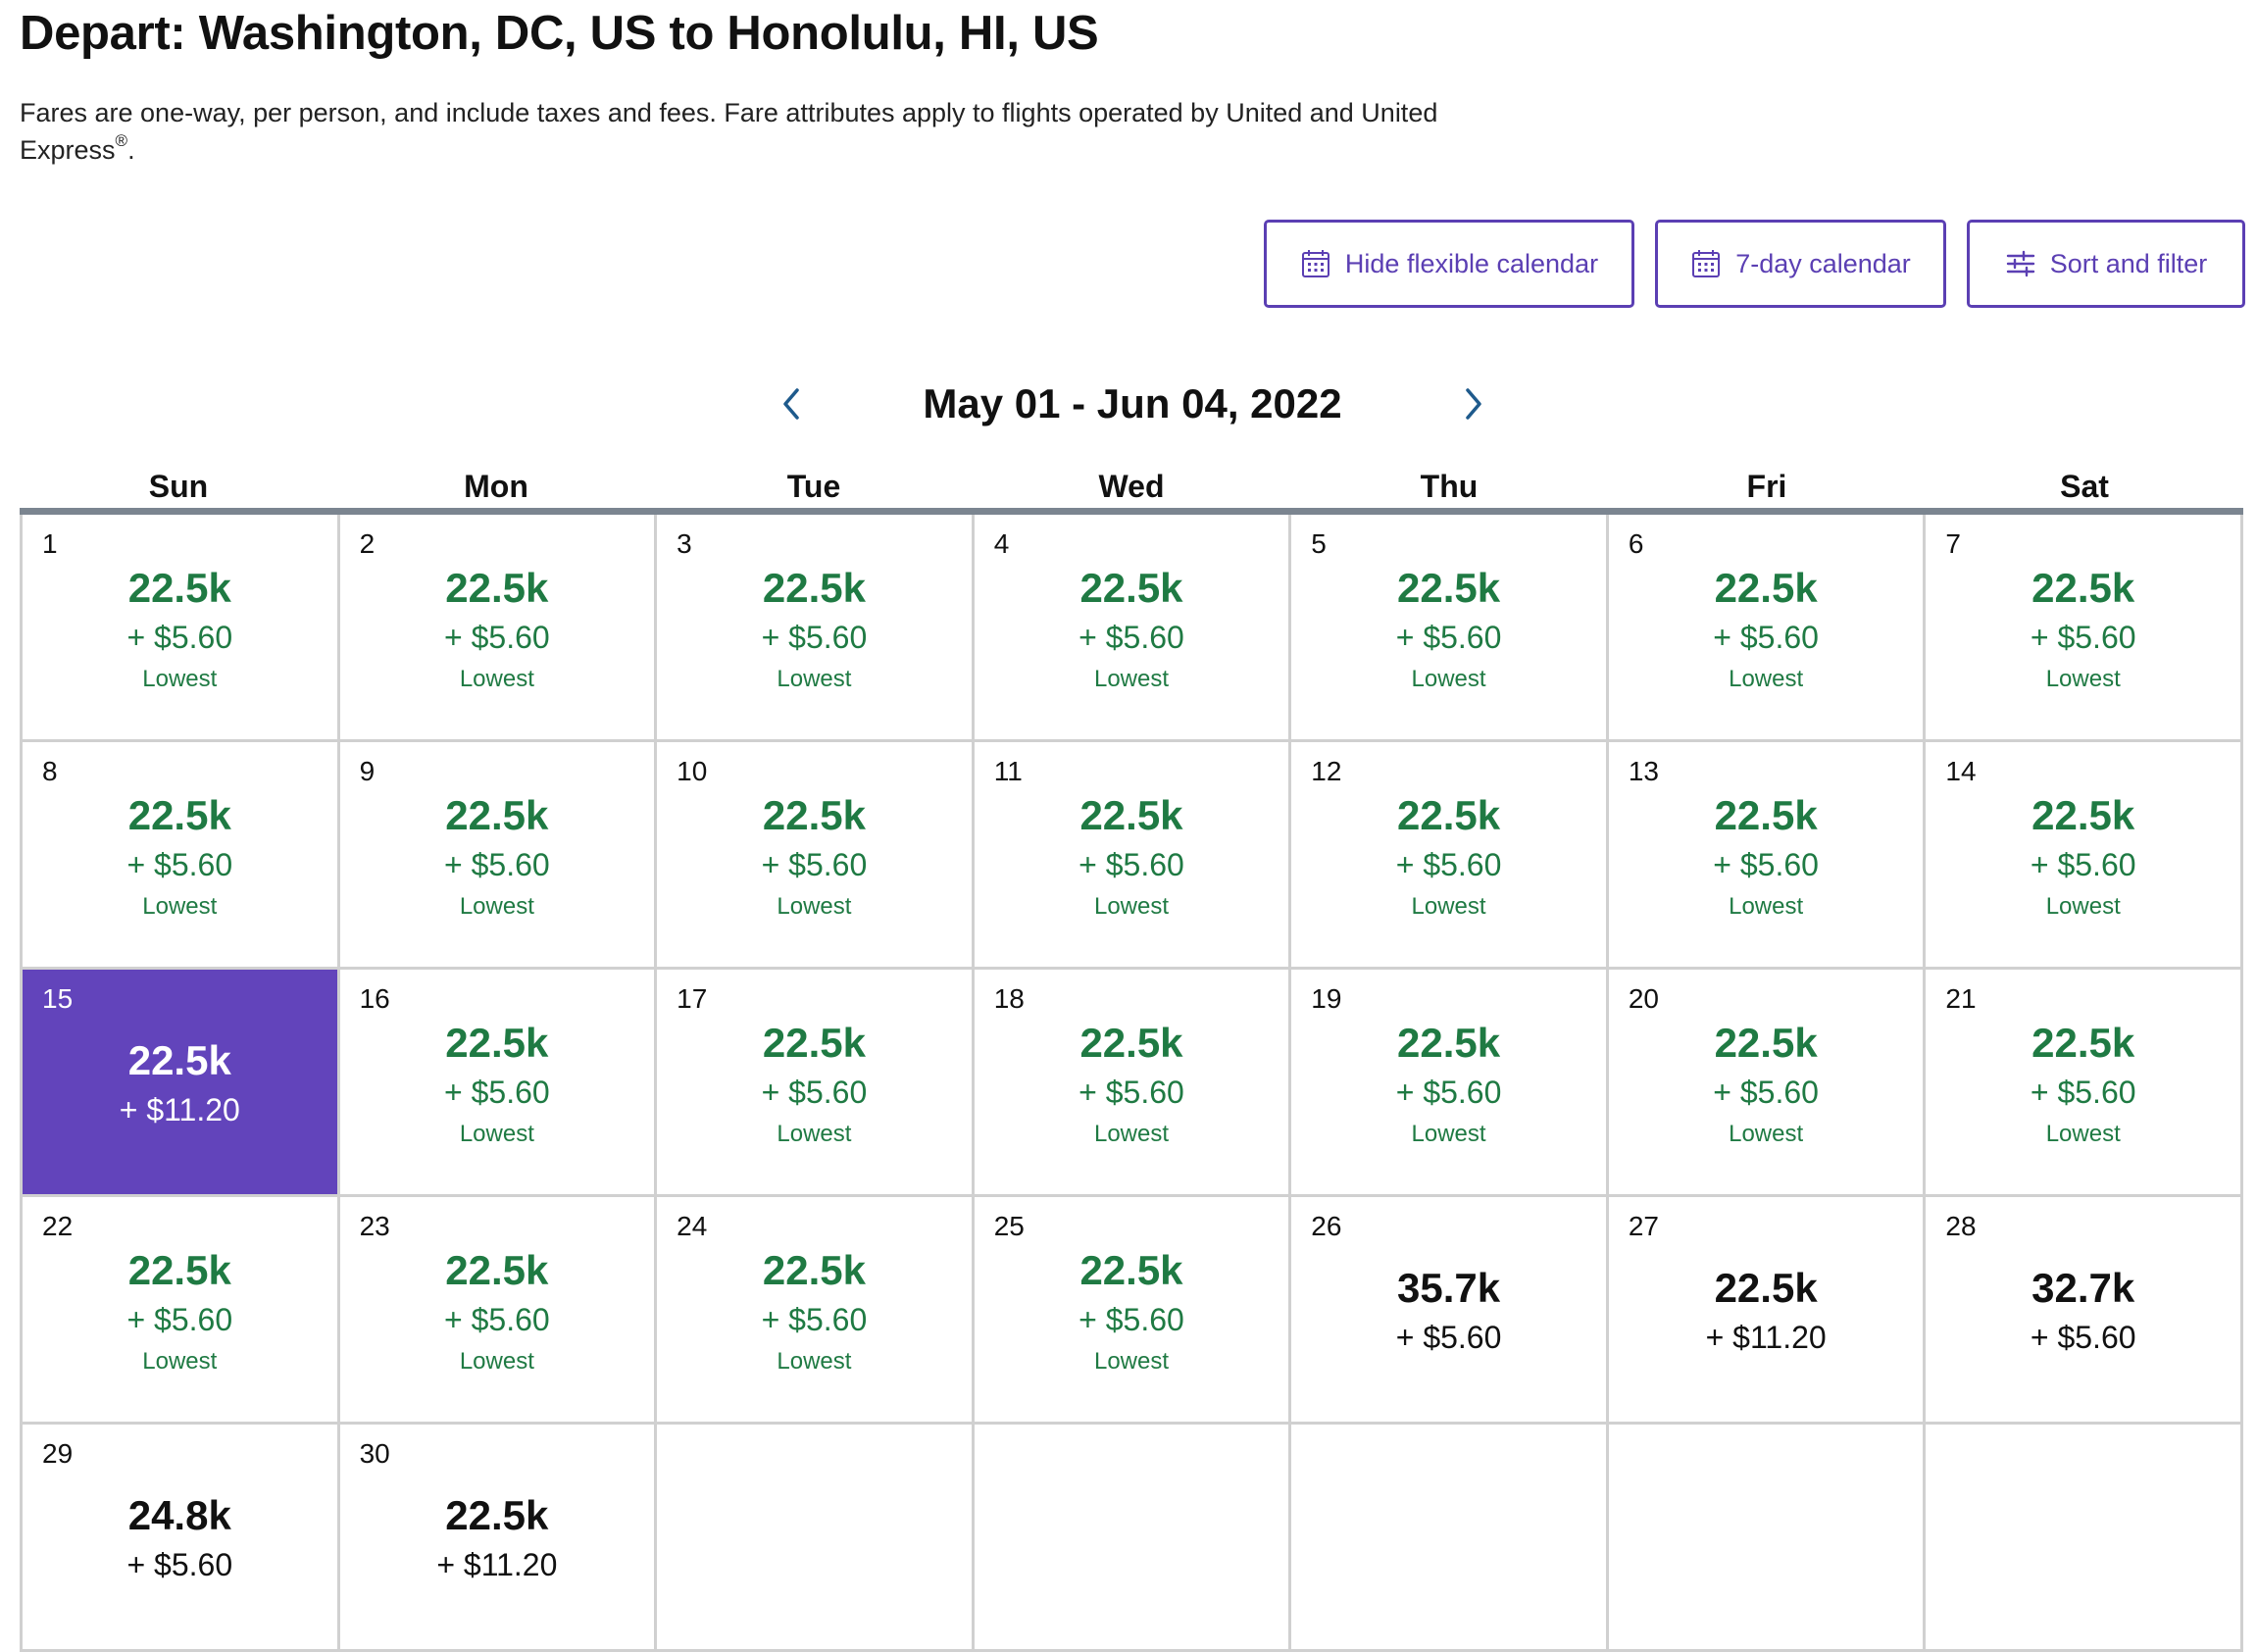 This screenshot has height=1652, width=2257. What do you see at coordinates (813, 487) in the screenshot?
I see `weekday-tue: Tue` at bounding box center [813, 487].